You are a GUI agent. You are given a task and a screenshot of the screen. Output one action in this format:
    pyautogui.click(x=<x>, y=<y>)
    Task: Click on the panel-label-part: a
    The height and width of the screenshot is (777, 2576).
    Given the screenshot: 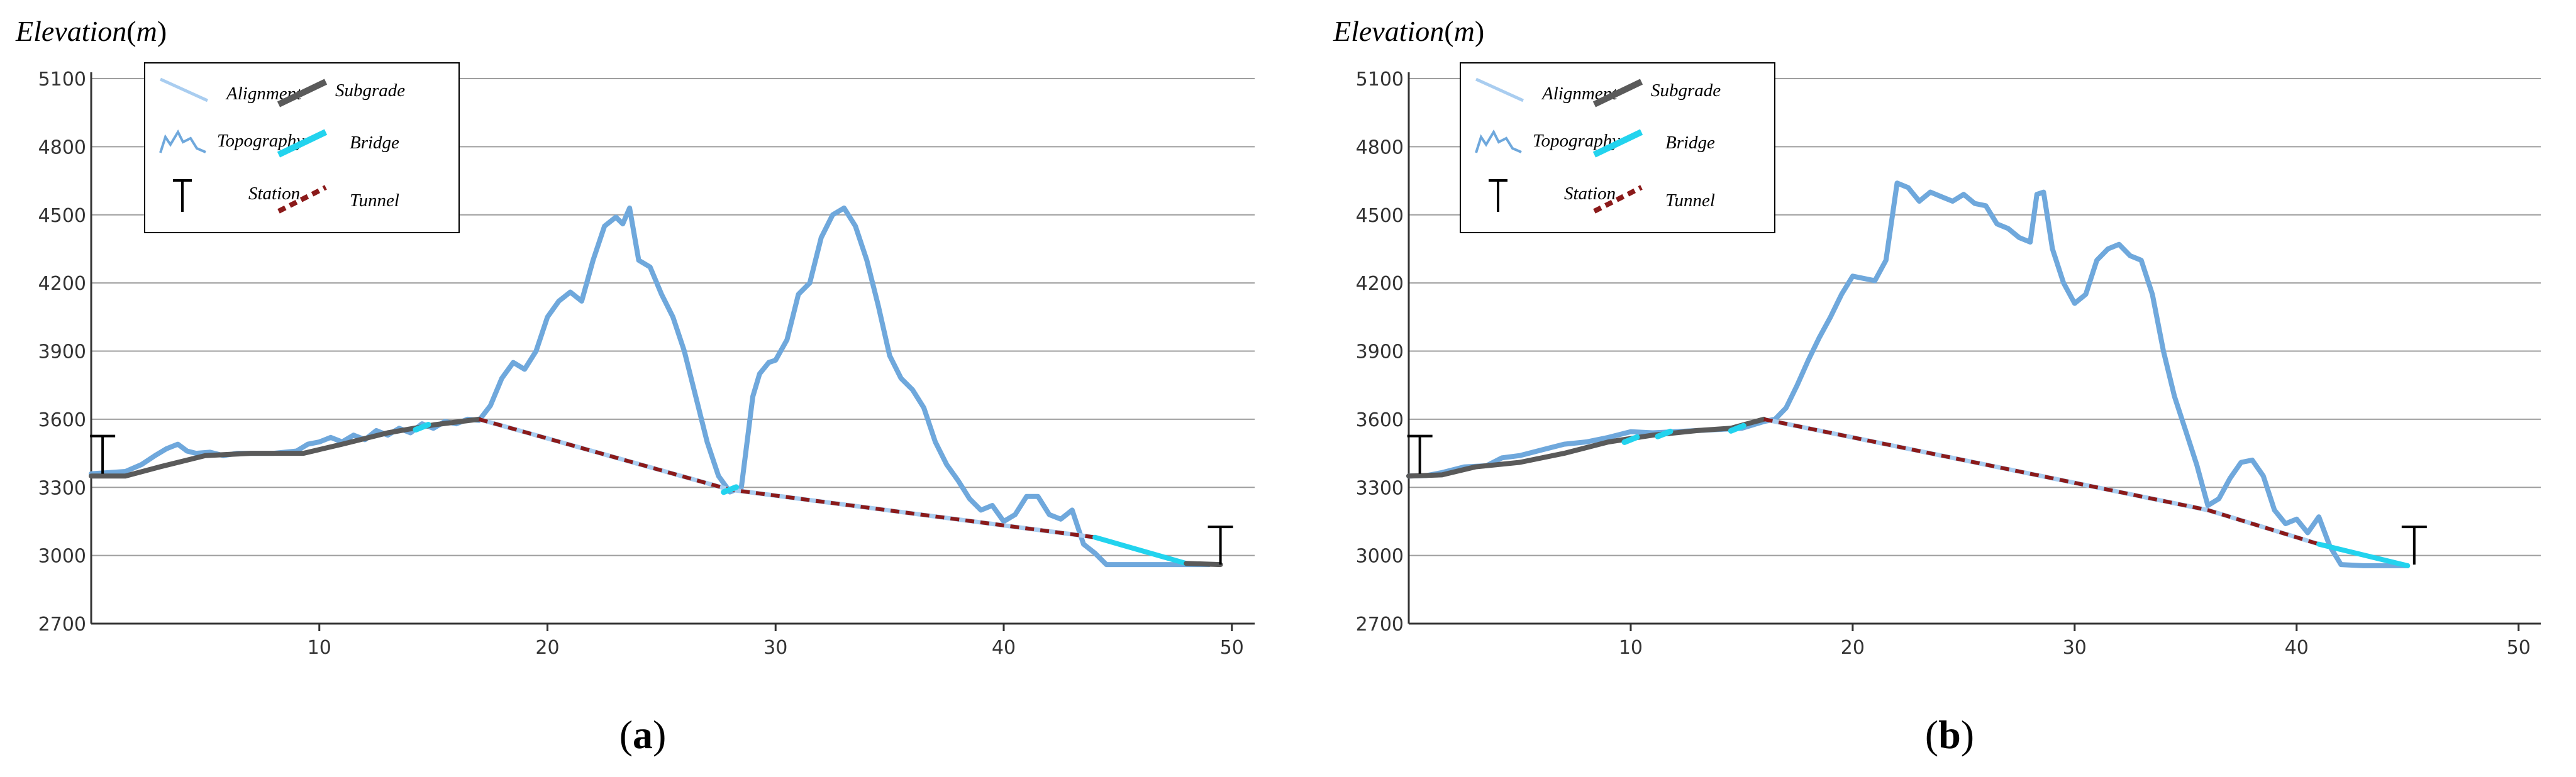 What is the action you would take?
    pyautogui.click(x=643, y=734)
    